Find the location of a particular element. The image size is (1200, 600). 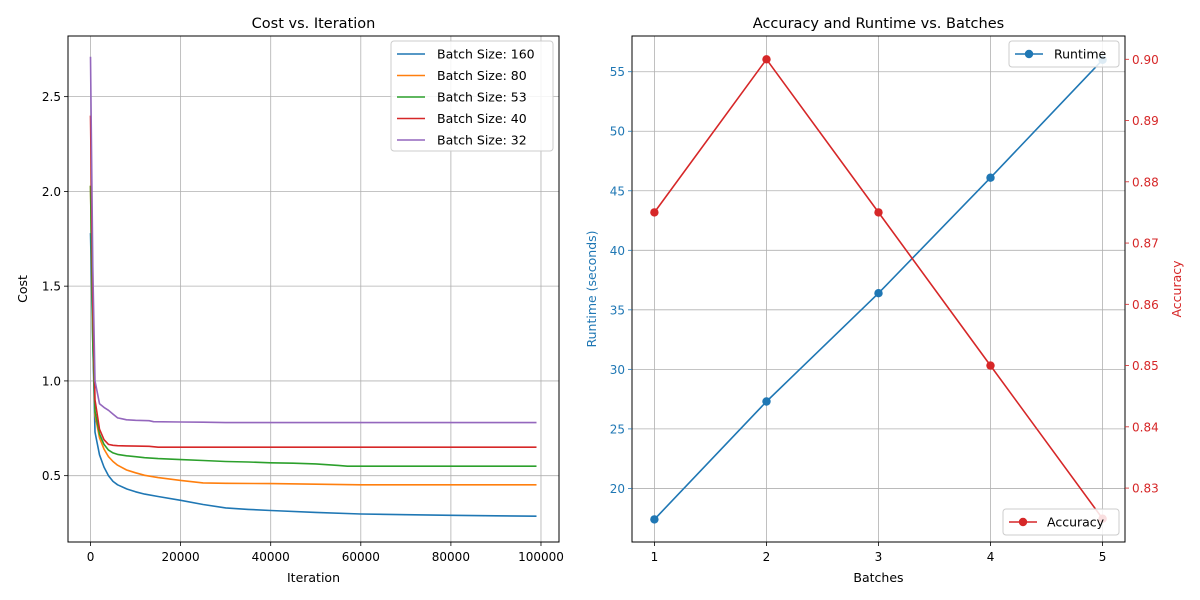

y-tick-label: 35 is located at coordinates (617, 310).